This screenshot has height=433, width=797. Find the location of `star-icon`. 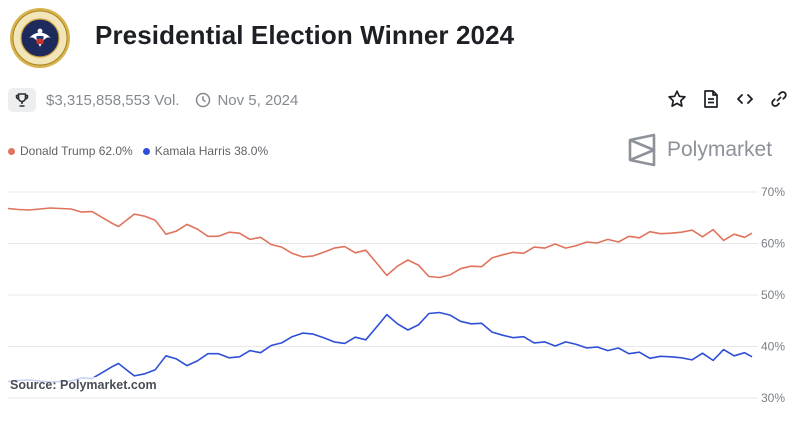

star-icon is located at coordinates (677, 98).